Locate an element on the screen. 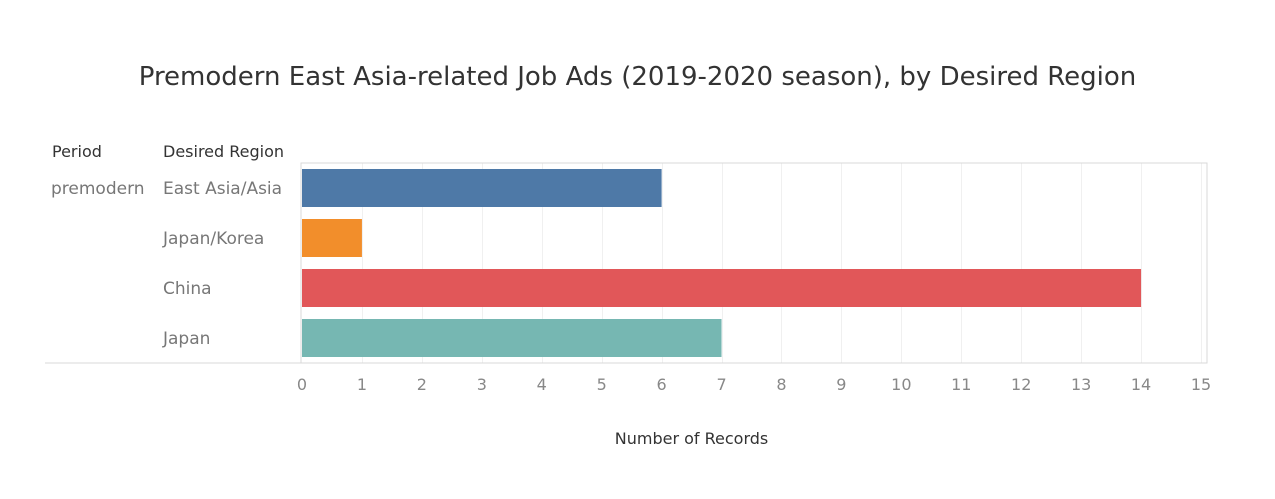  x-tick-7: 7 is located at coordinates (721, 384).